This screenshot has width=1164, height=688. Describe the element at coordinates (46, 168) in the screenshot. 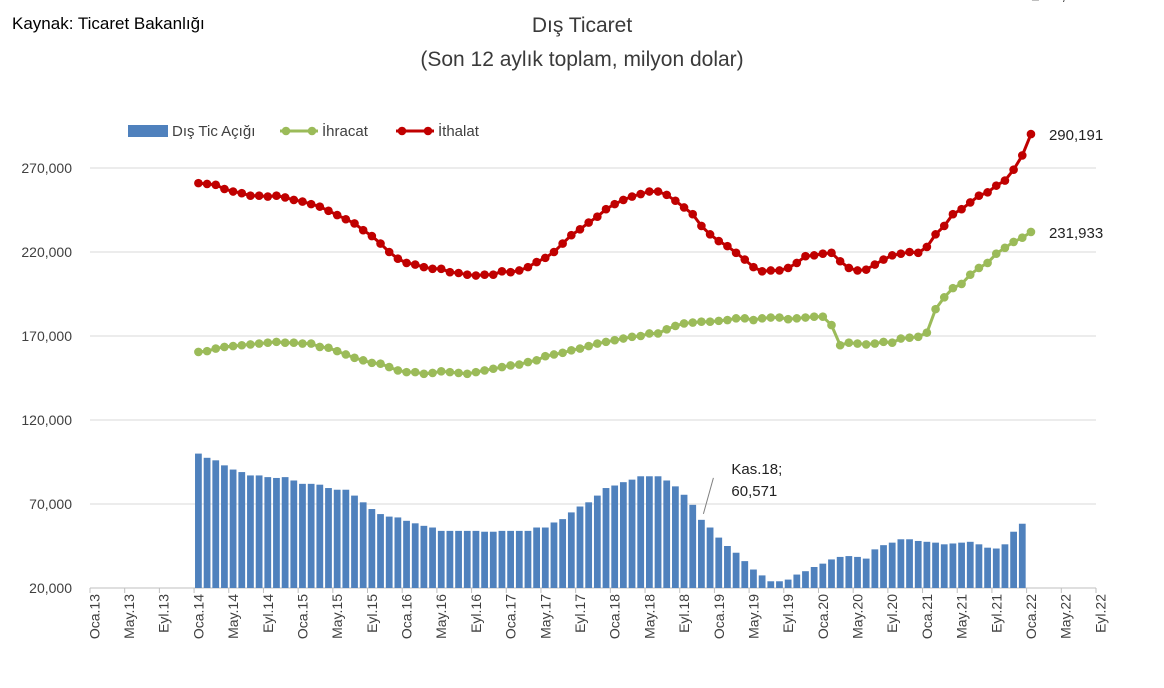

I see `y-tick-label: 270,000` at that location.